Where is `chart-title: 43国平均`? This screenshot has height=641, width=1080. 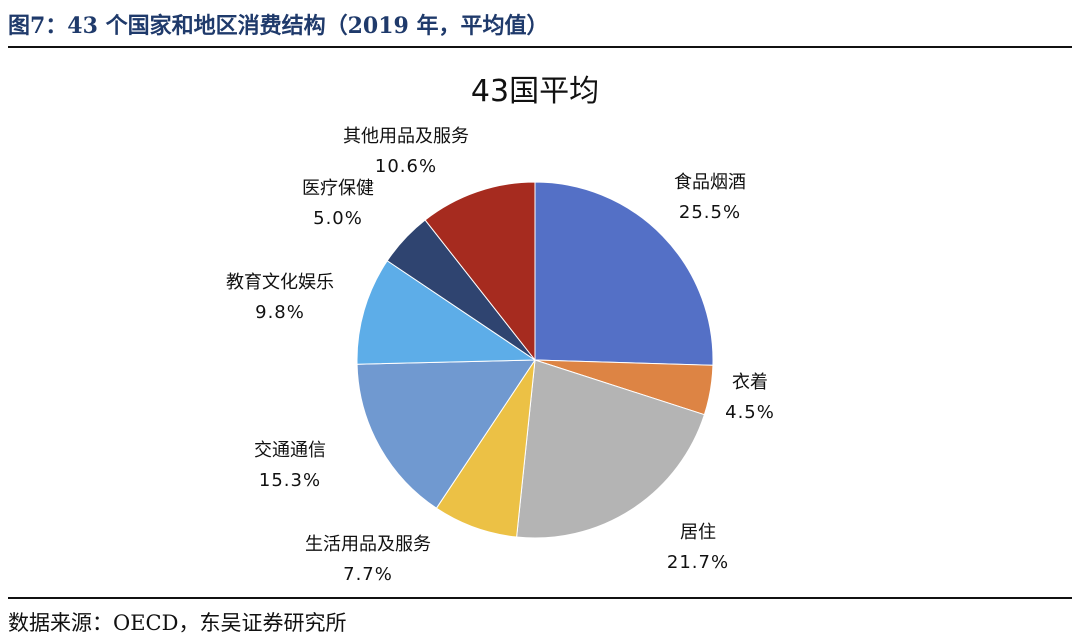
chart-title: 43国平均 is located at coordinates (535, 91).